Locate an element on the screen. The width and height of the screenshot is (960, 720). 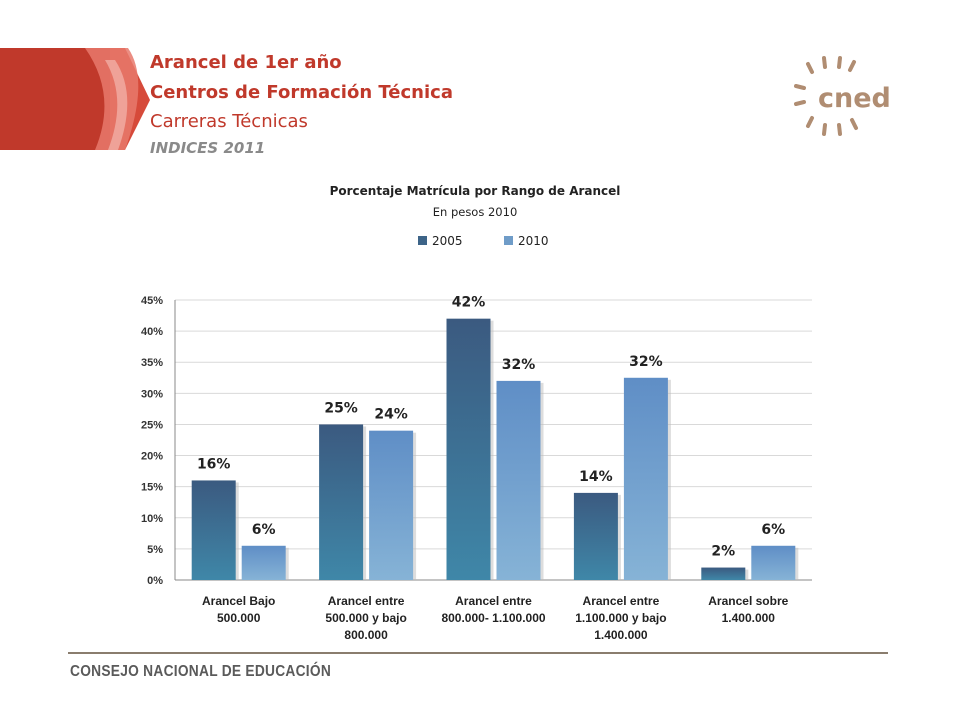
x-tick-label: 800.000 is located at coordinates (366, 635).